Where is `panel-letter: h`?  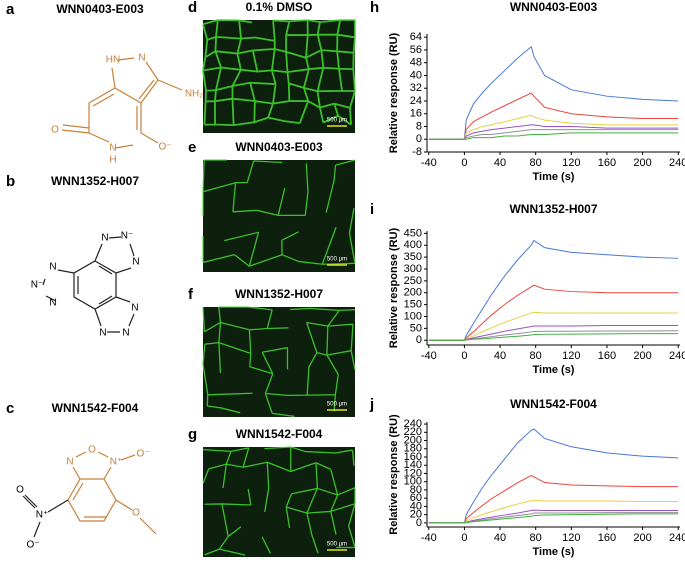
panel-letter: h is located at coordinates (374, 8).